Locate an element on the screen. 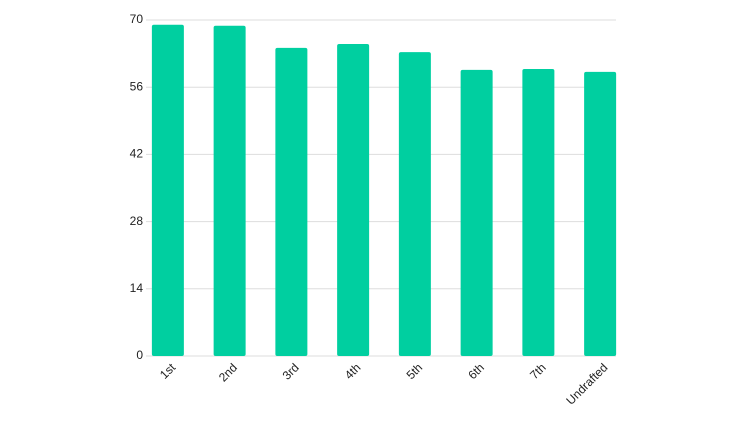  y-tick-label: 0 is located at coordinates (139, 355).